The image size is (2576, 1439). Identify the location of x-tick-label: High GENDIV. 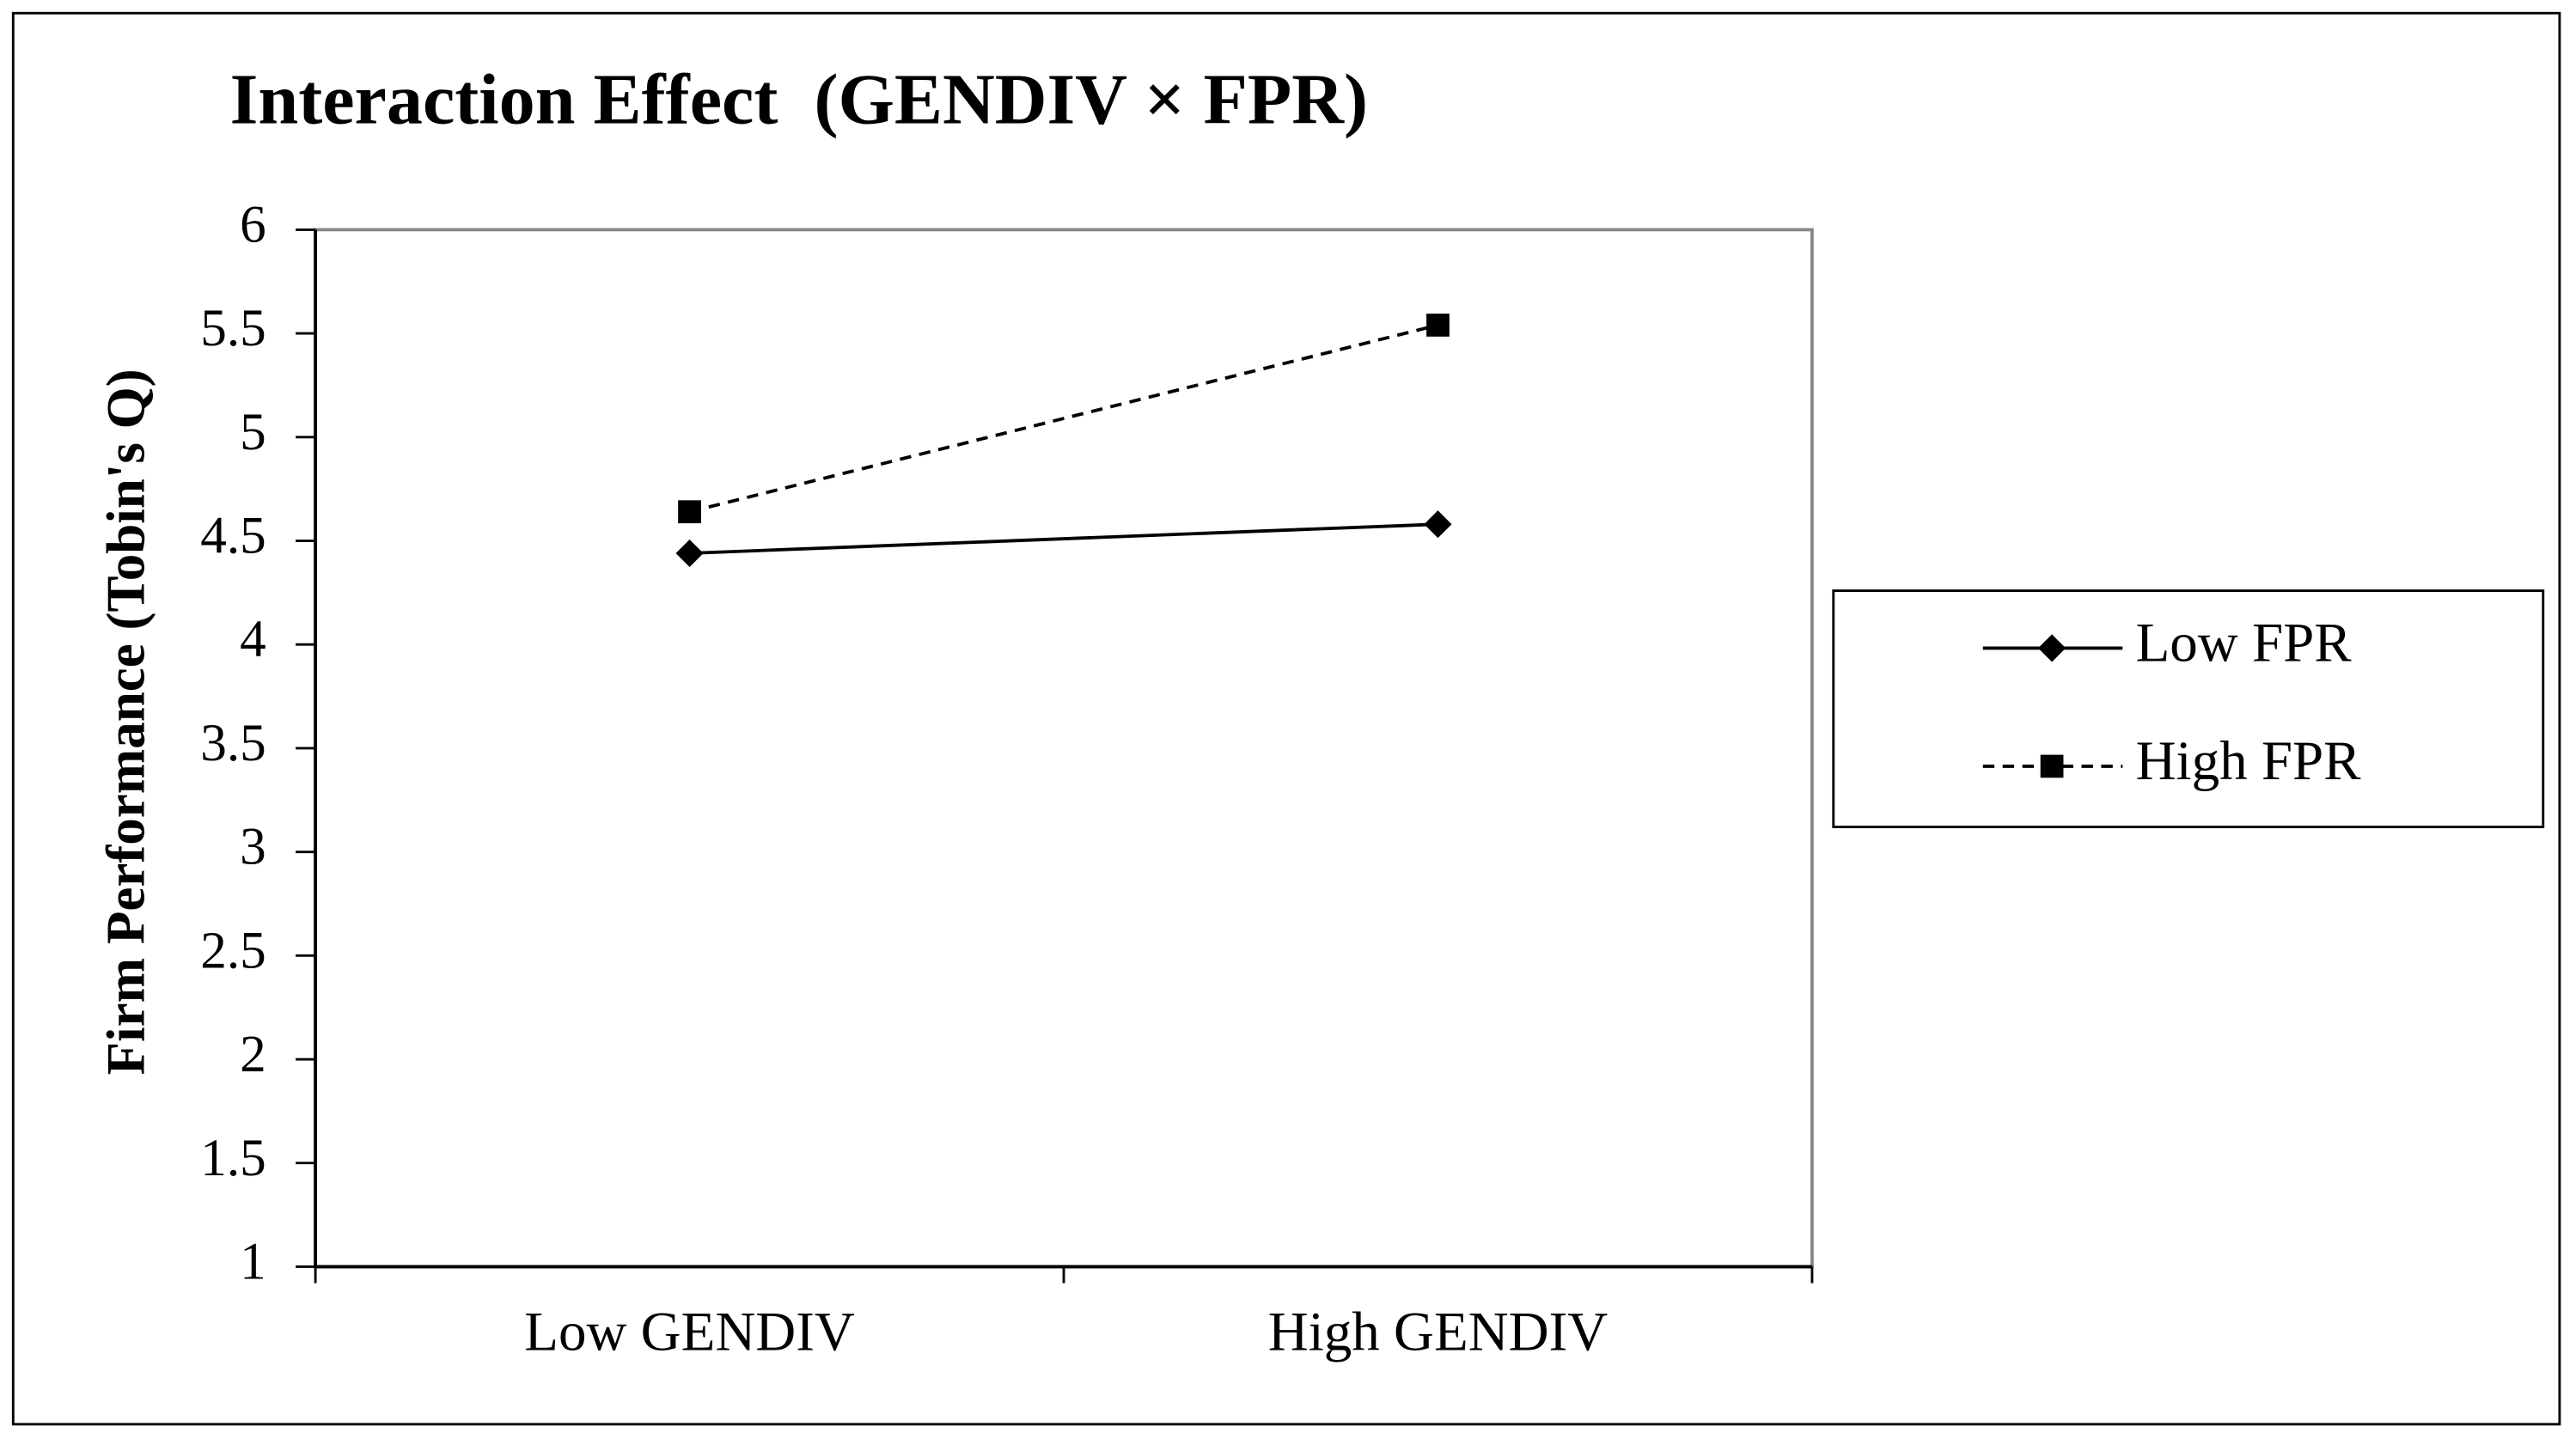
(1438, 1333).